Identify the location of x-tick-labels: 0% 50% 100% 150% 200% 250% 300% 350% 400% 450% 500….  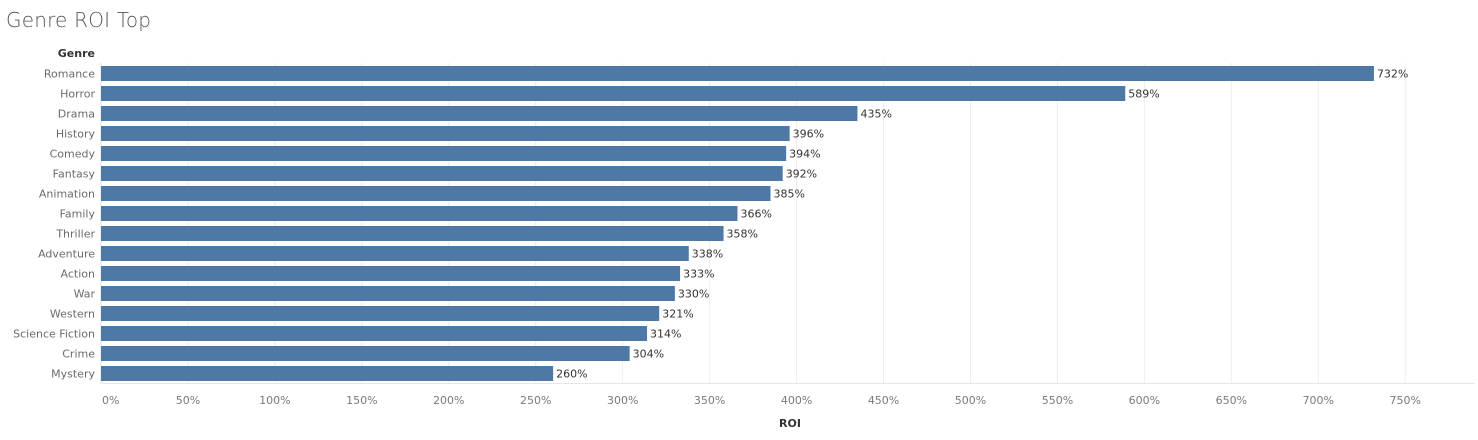
(761, 400).